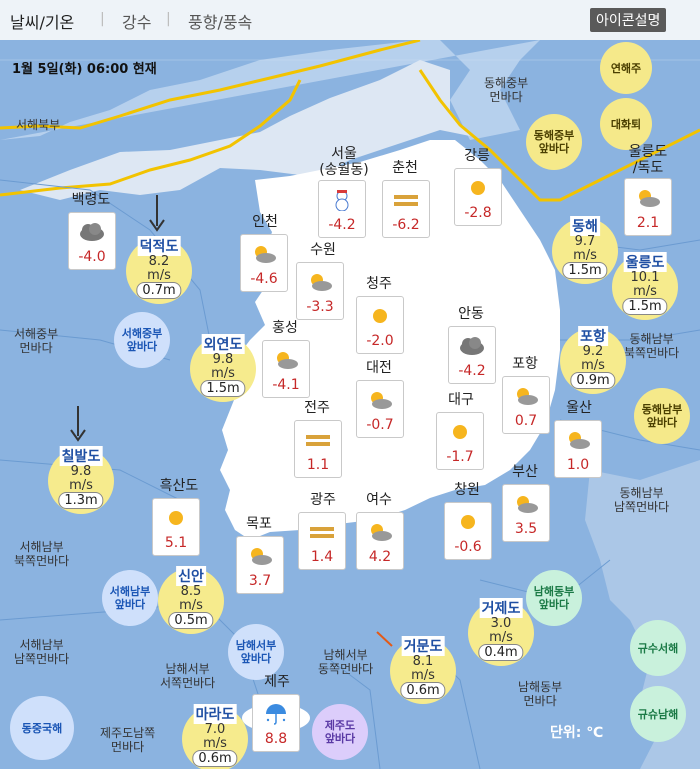 This screenshot has width=700, height=769. I want to click on city-temp: 3.7, so click(260, 581).